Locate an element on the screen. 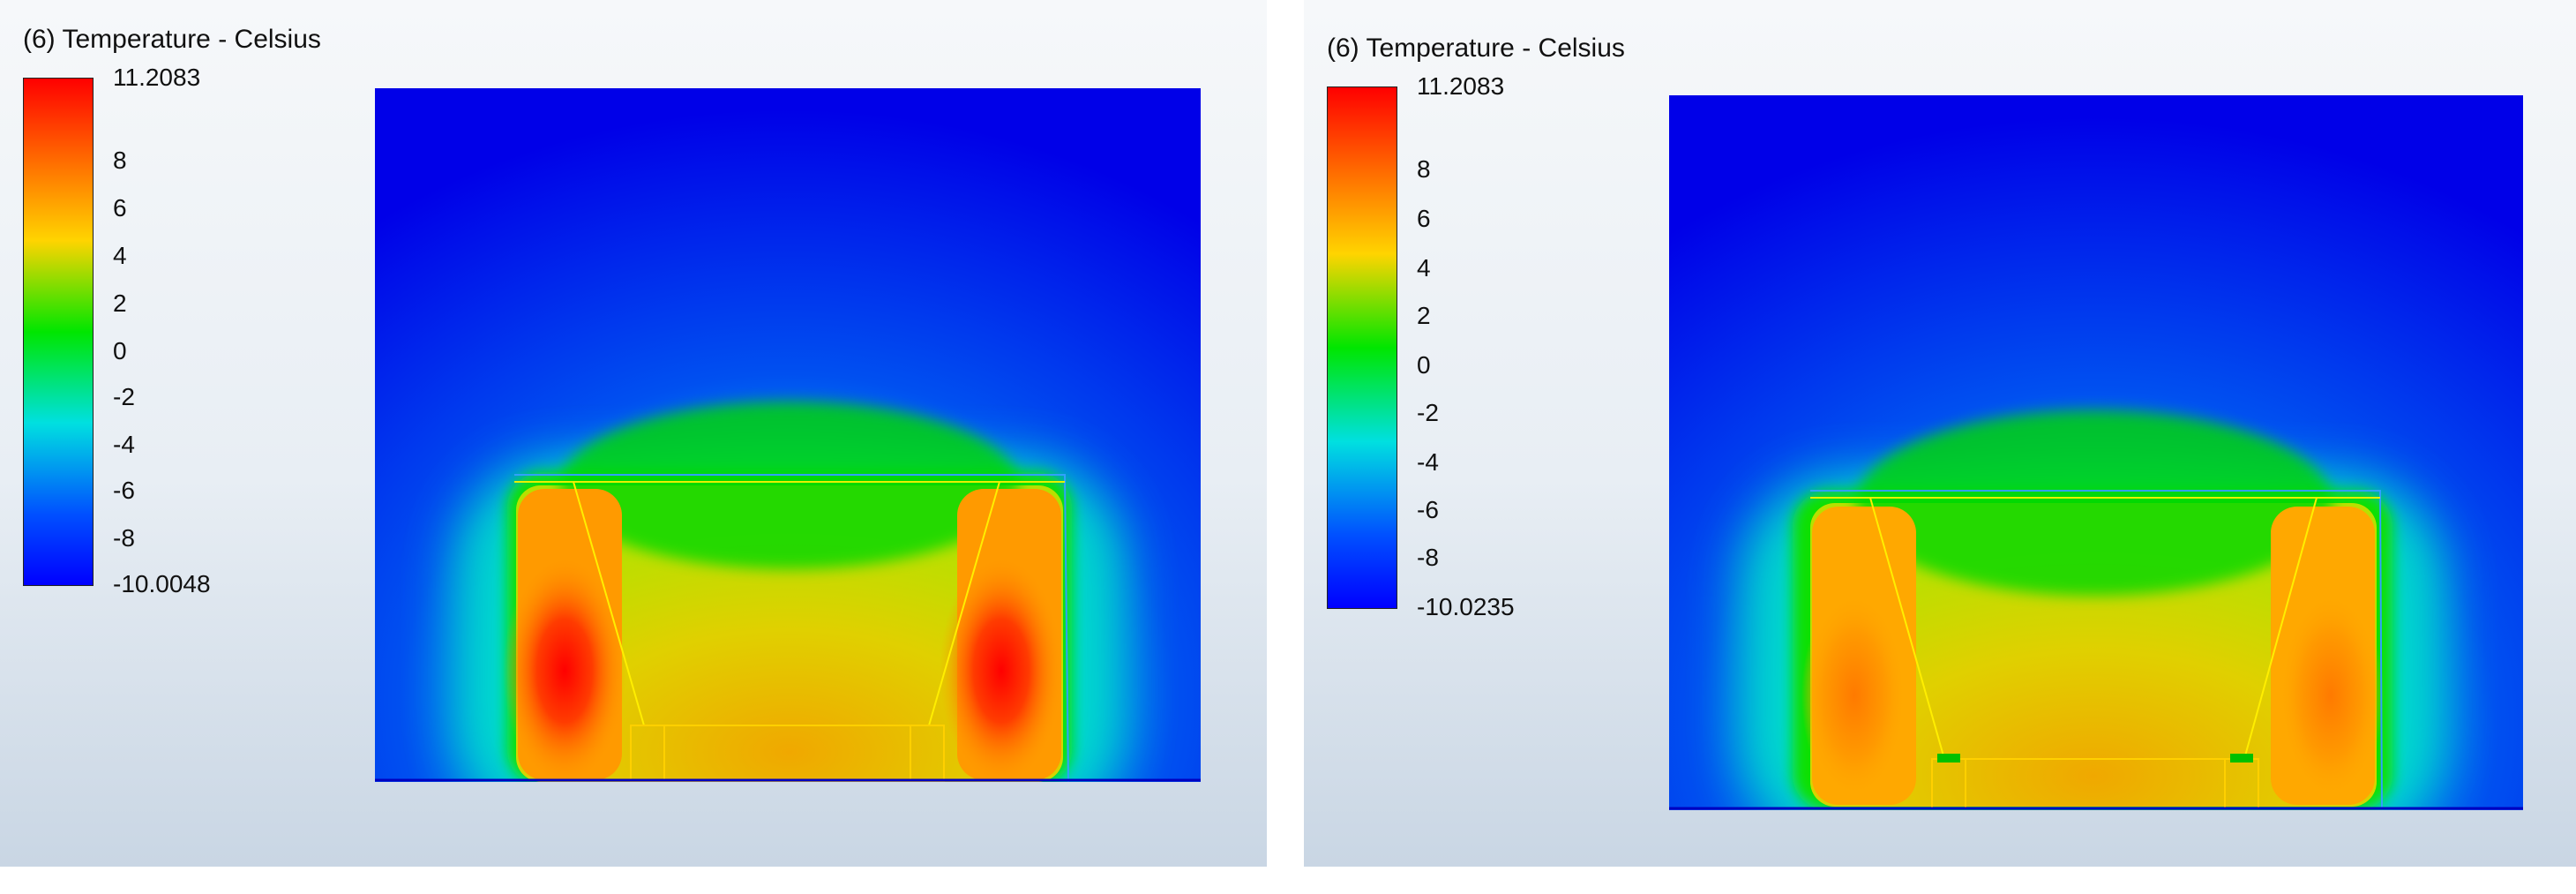  colorbar-min-label: -10.0235 is located at coordinates (1466, 606).